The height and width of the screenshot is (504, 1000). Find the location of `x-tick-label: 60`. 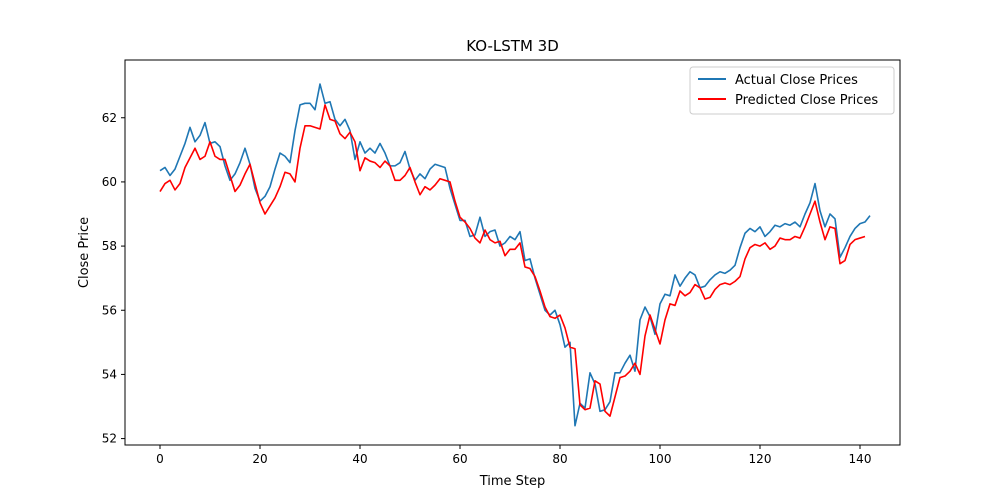

x-tick-label: 60 is located at coordinates (459, 459).